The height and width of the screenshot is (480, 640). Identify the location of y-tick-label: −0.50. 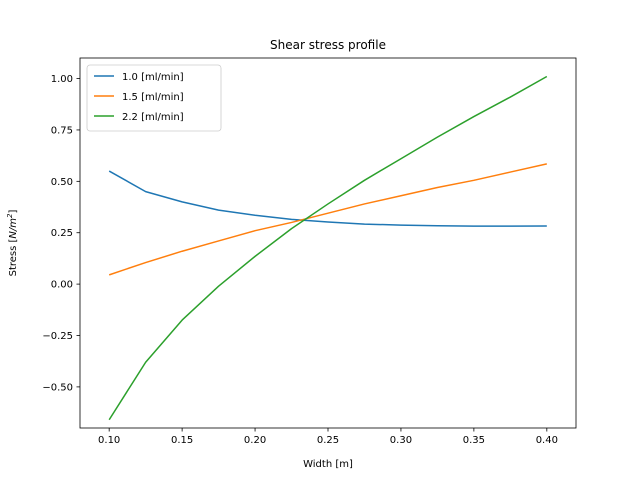
(57, 387).